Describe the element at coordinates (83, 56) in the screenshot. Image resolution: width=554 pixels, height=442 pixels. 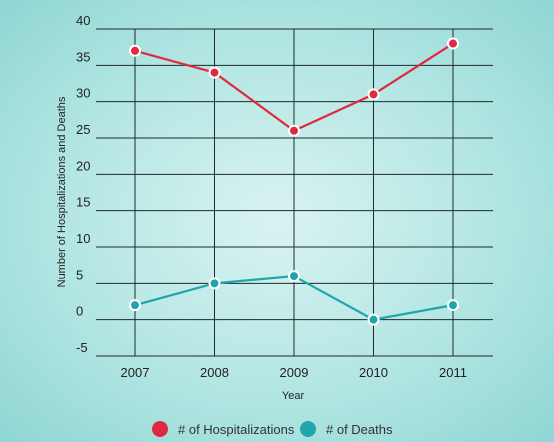
I see `y-tick-label: 35` at that location.